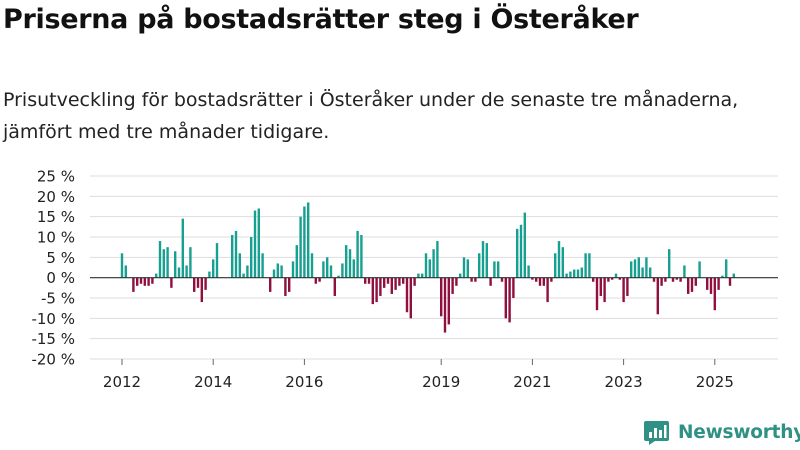 The height and width of the screenshot is (450, 800). I want to click on brand-name: Newsworthy, so click(739, 432).